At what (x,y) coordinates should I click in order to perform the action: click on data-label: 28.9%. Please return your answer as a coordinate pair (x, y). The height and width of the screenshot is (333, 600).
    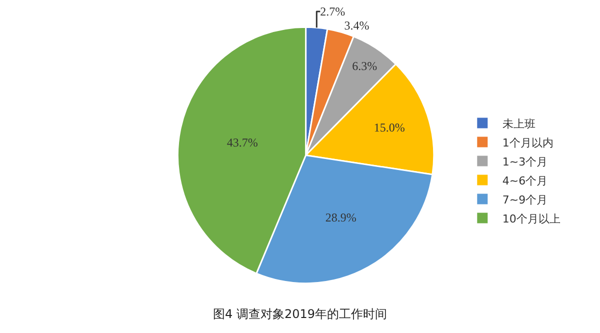
    Looking at the image, I should click on (340, 217).